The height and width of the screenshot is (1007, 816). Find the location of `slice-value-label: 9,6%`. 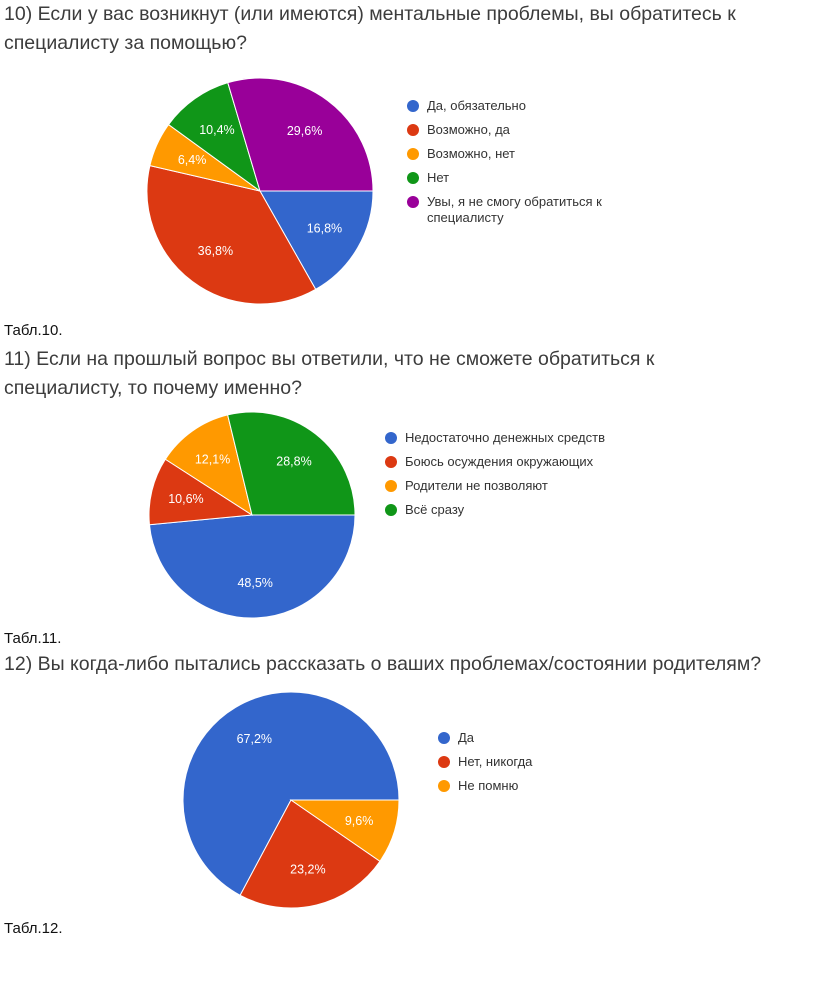

slice-value-label: 9,6% is located at coordinates (359, 821).